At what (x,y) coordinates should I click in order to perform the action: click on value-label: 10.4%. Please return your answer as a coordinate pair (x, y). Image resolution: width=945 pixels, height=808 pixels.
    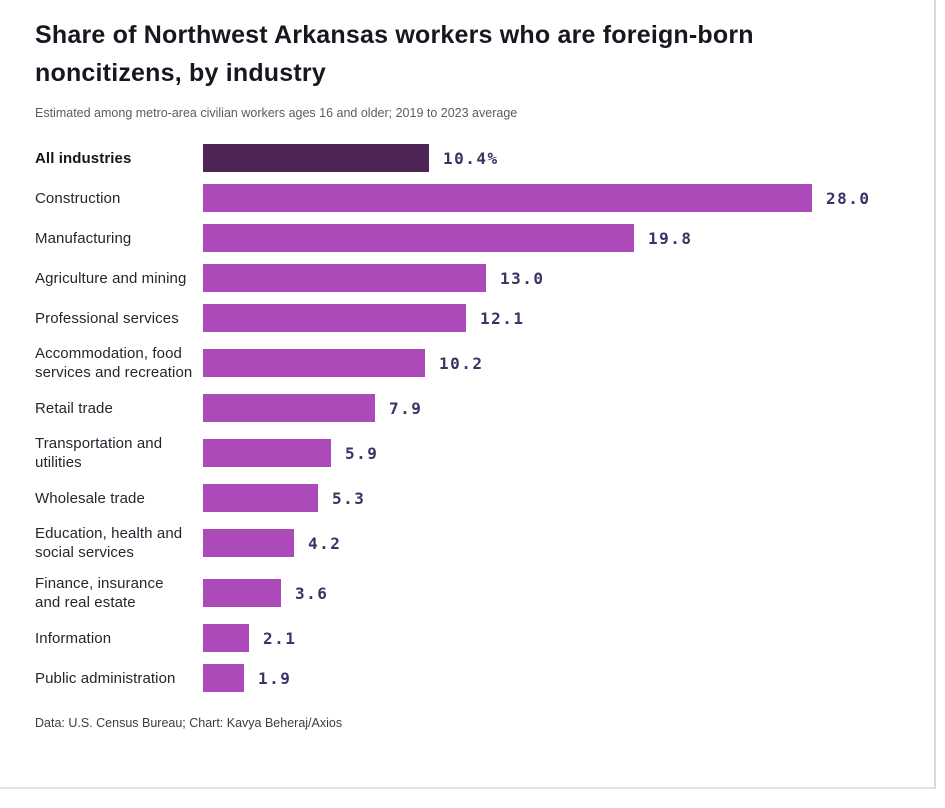
    Looking at the image, I should click on (471, 158).